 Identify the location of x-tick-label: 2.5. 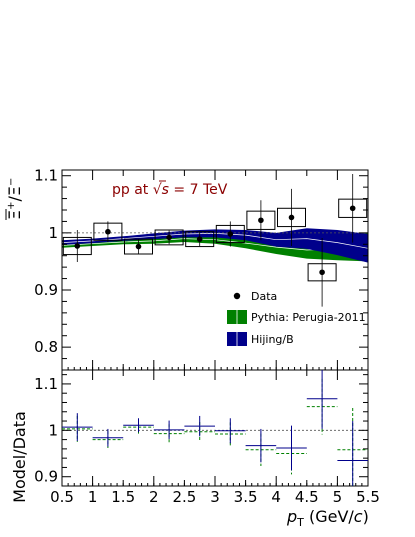
(184, 497).